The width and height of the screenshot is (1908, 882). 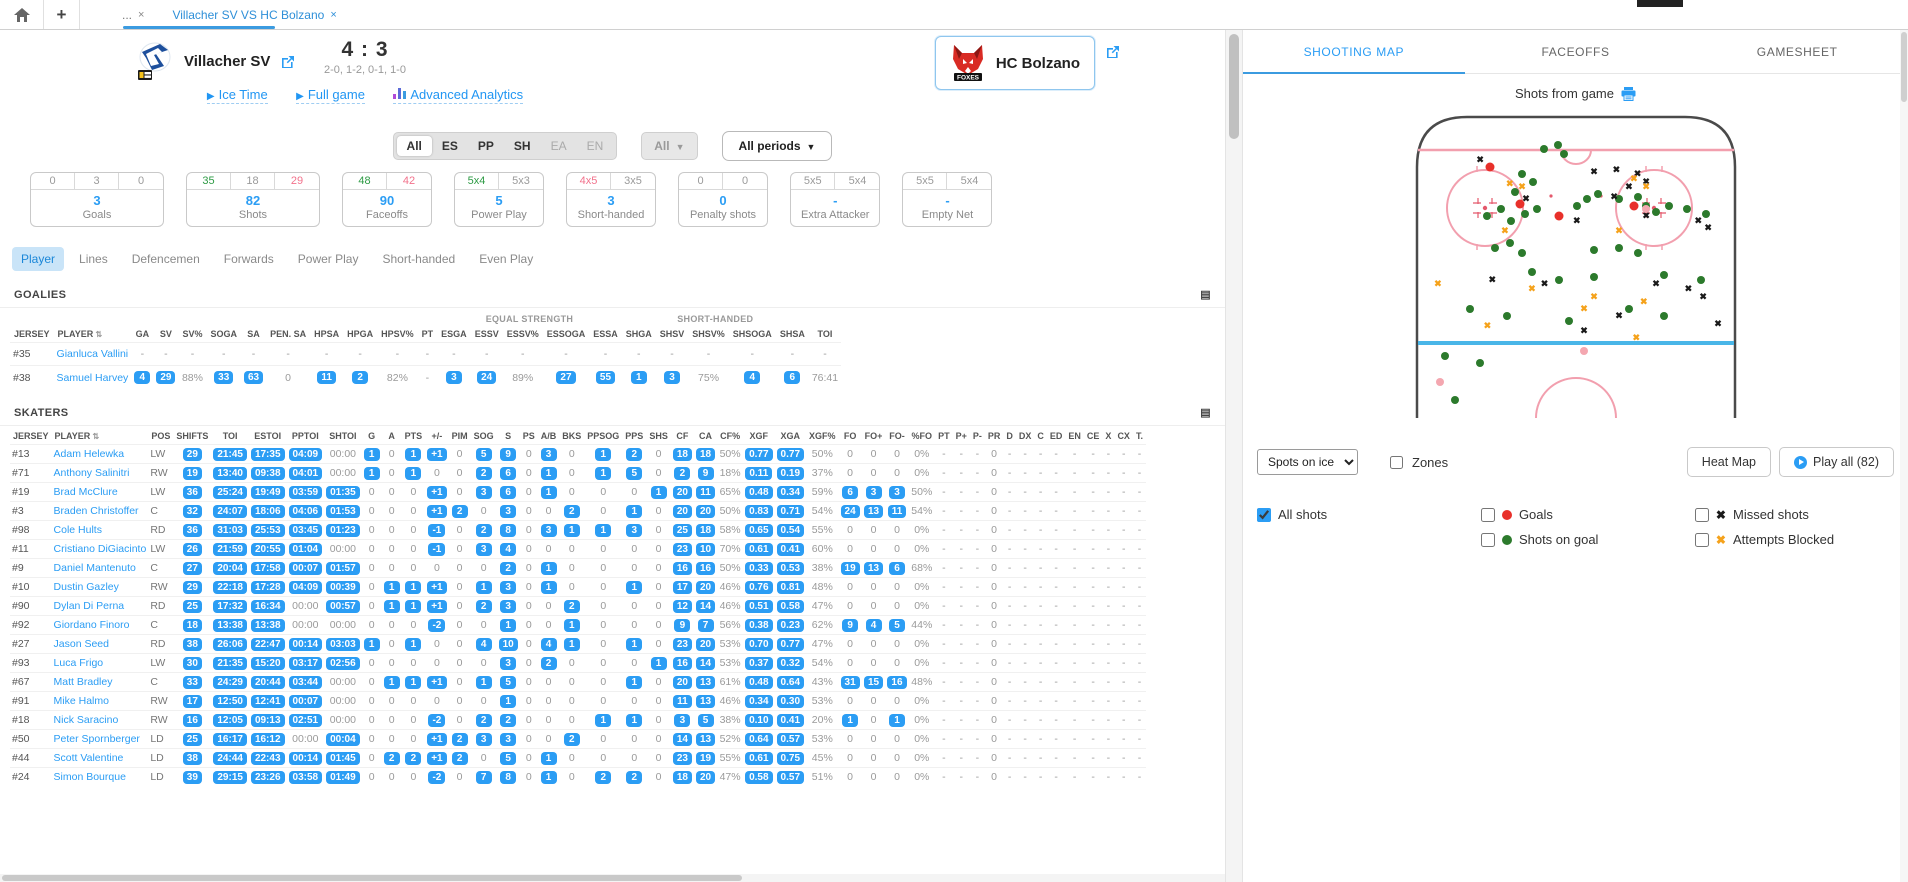 What do you see at coordinates (80, 334) in the screenshot?
I see `column-header-player: PLAYER ⇅` at bounding box center [80, 334].